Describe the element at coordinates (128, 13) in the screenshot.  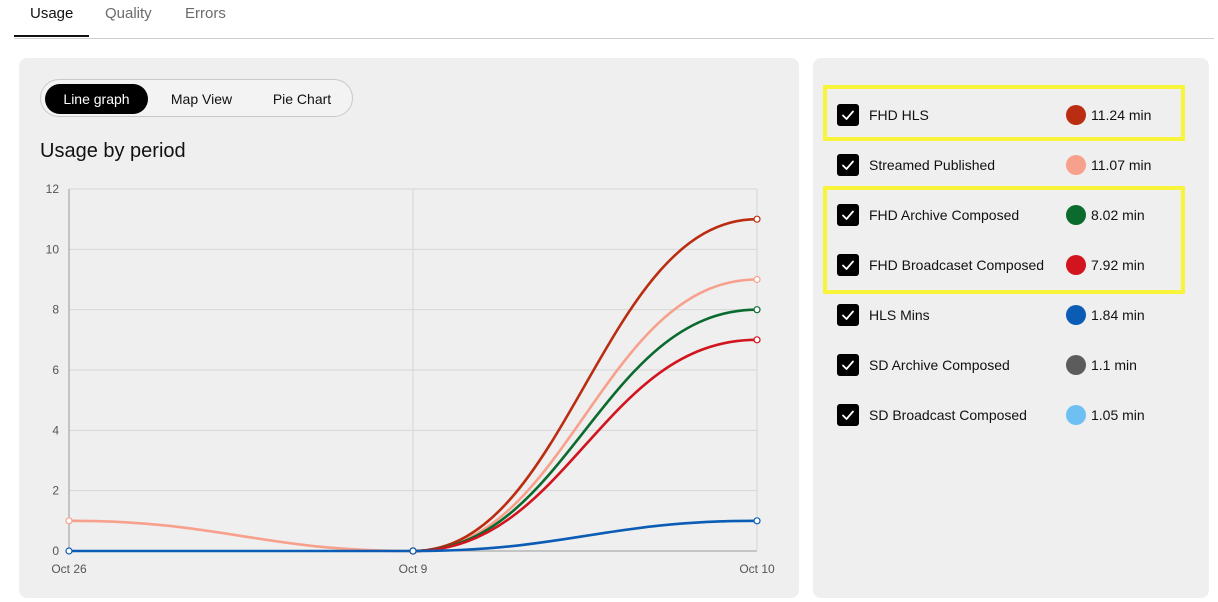
I see `tab-quality: Quality` at that location.